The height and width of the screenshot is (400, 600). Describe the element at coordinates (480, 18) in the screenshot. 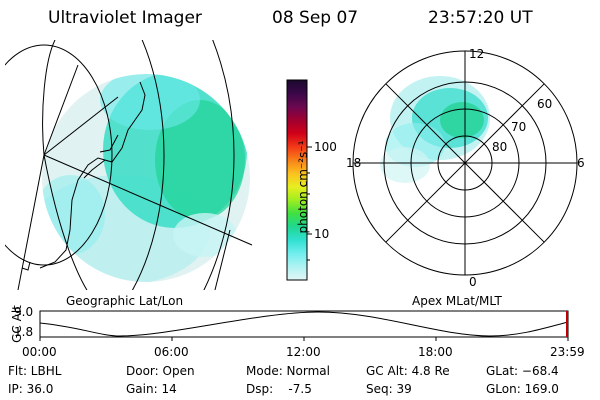

I see `observation-time: 23:57:20 UT` at that location.